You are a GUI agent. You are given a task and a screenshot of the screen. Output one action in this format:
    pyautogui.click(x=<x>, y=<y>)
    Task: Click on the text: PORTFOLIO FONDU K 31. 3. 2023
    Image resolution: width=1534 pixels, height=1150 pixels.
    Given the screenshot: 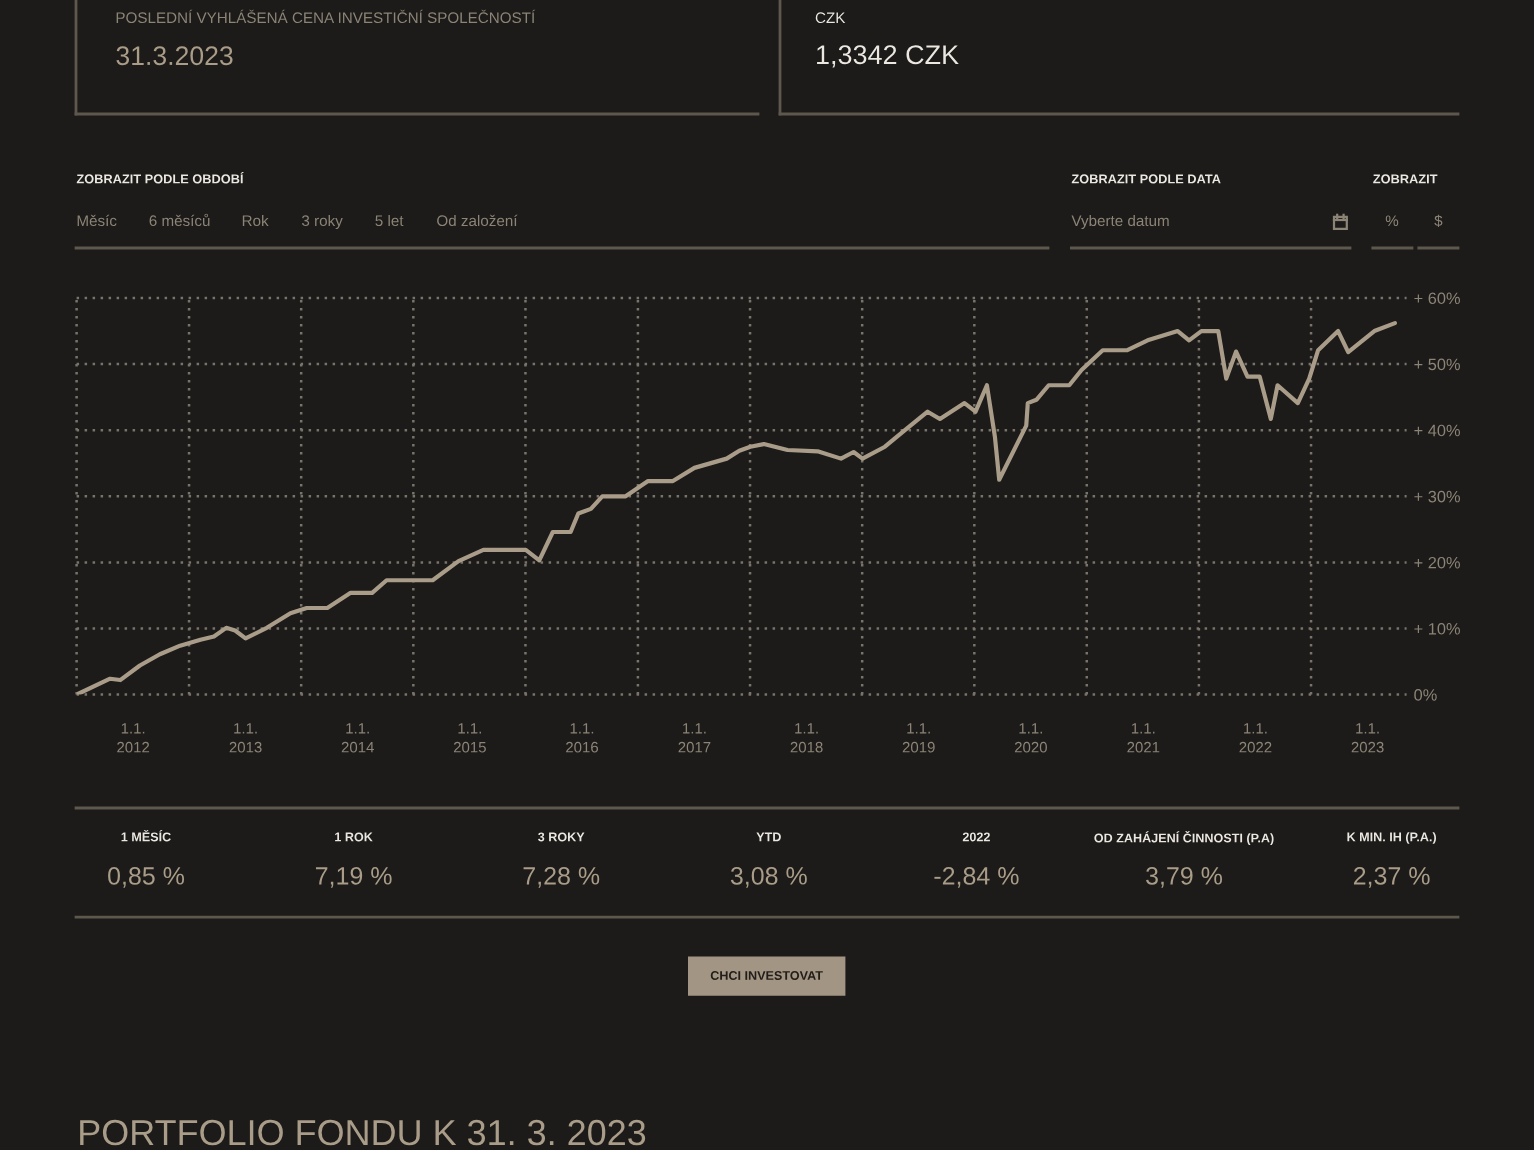 What is the action you would take?
    pyautogui.click(x=363, y=1132)
    